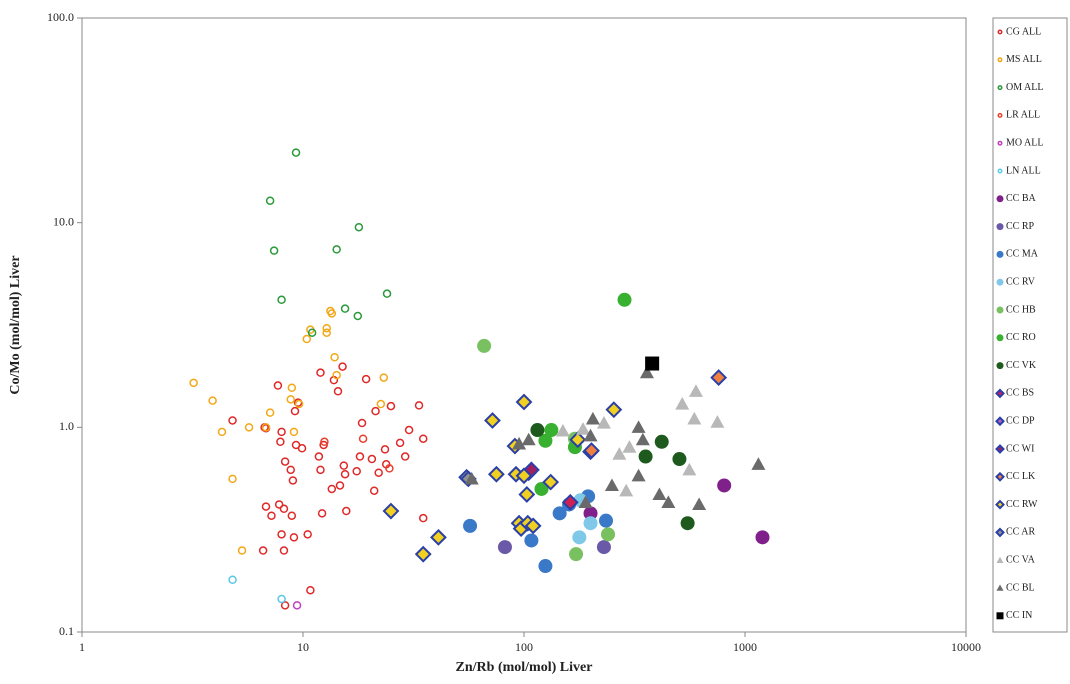 This screenshot has height=684, width=1070. I want to click on legend-label: CC BL, so click(1020, 587).